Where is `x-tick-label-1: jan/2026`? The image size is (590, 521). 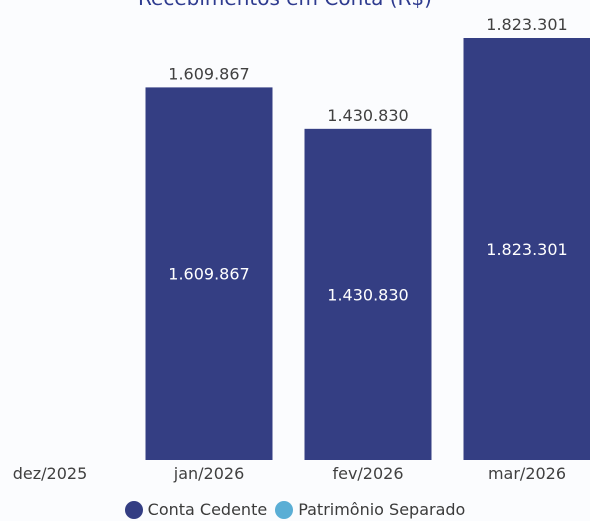 x-tick-label-1: jan/2026 is located at coordinates (209, 473).